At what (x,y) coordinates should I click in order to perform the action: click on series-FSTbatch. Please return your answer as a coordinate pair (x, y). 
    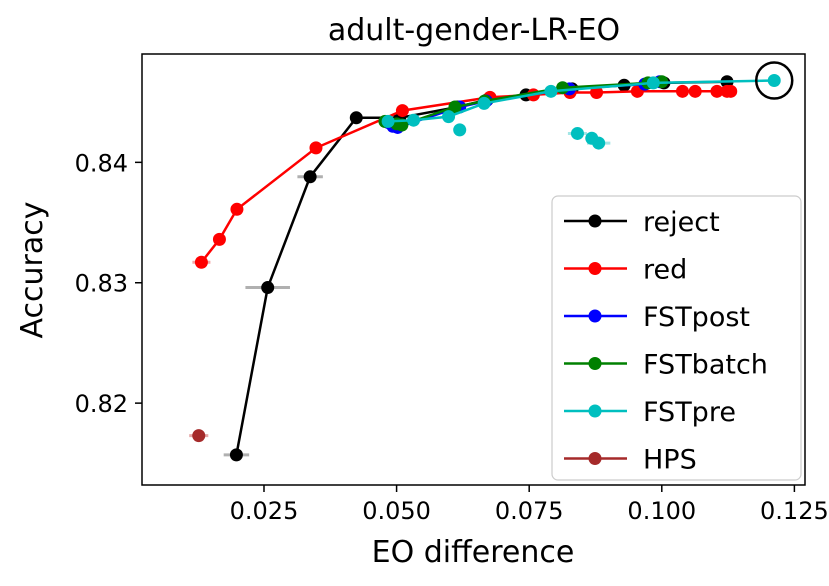
    Looking at the image, I should click on (523, 103).